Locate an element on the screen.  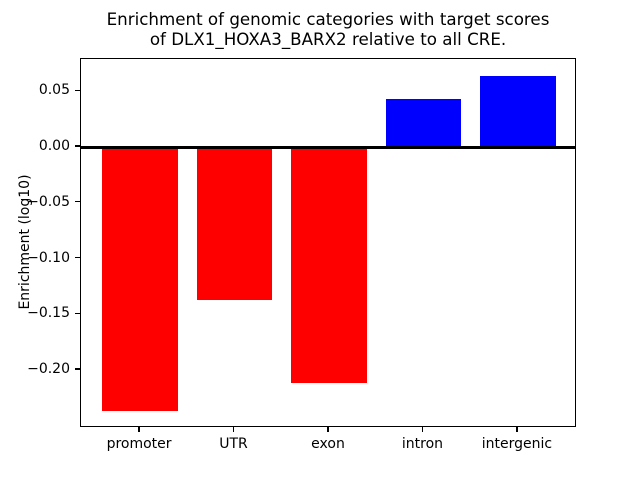
bar-intron is located at coordinates (423, 123).